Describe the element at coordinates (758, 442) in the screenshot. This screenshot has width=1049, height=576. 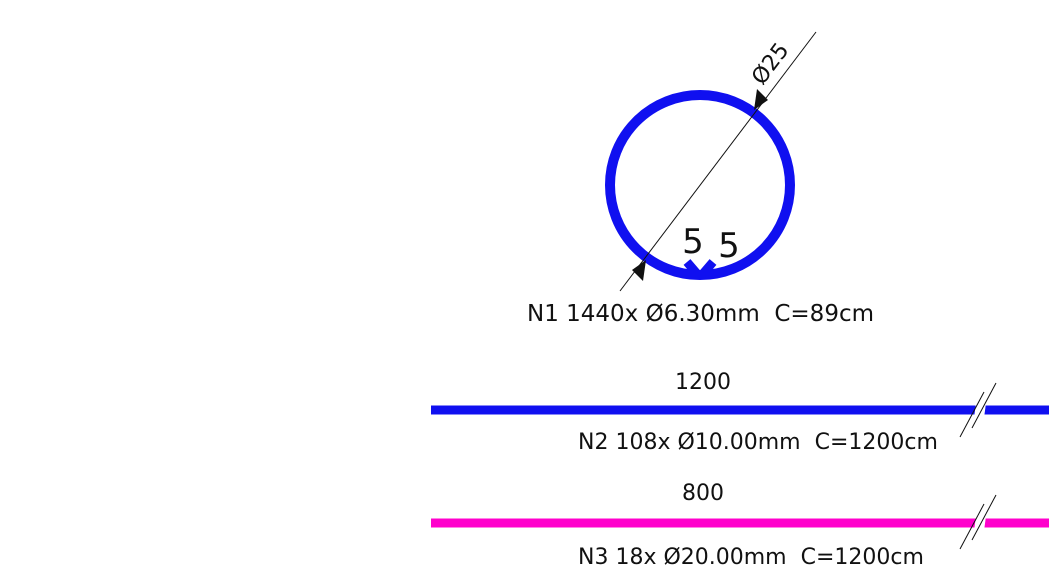
I see `bar-n2-spec-label: N2 108x Ø10.00mm C=1200cm` at that location.